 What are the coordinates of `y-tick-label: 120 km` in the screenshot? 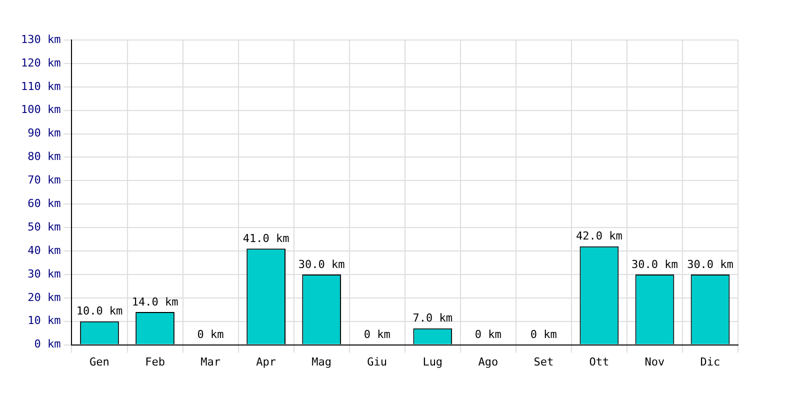 It's located at (41, 63).